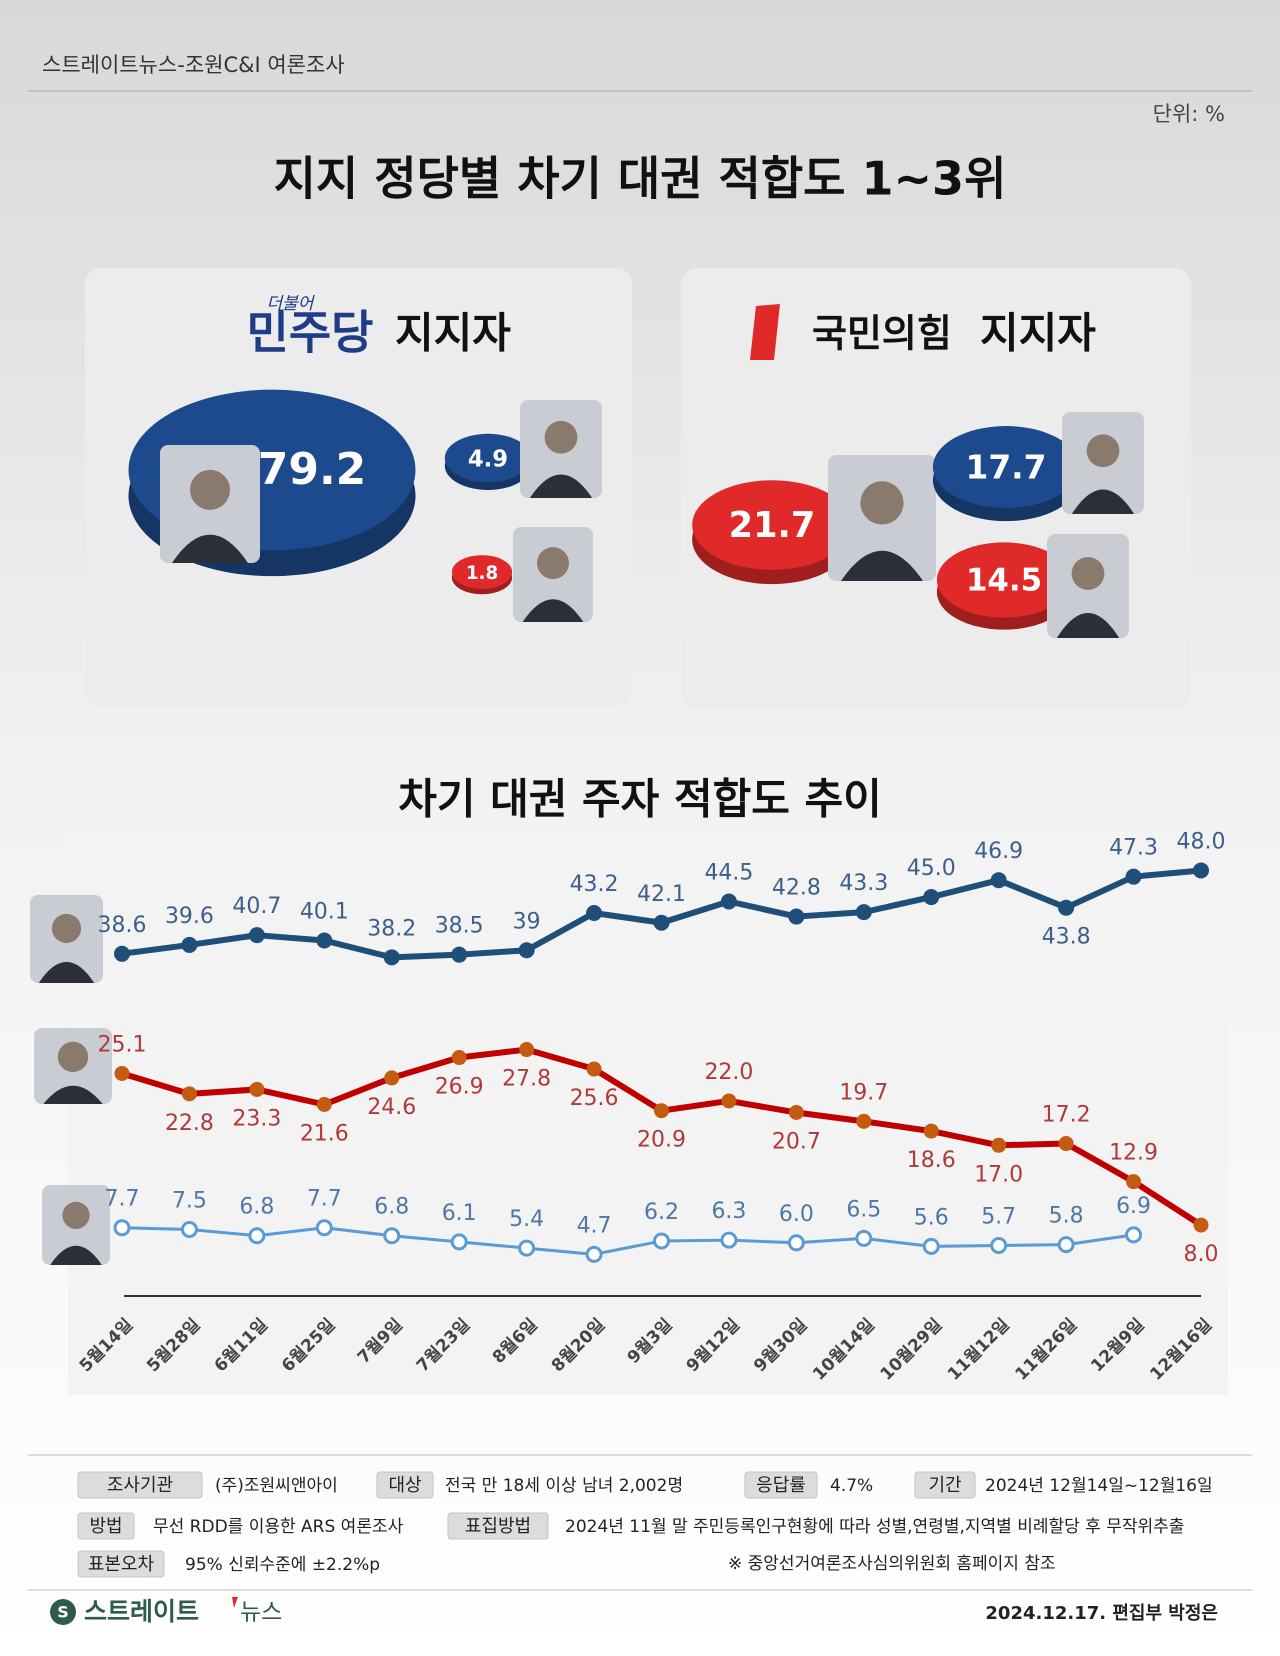 The height and width of the screenshot is (1656, 1280). I want to click on data-label: 5.8, so click(1066, 1216).